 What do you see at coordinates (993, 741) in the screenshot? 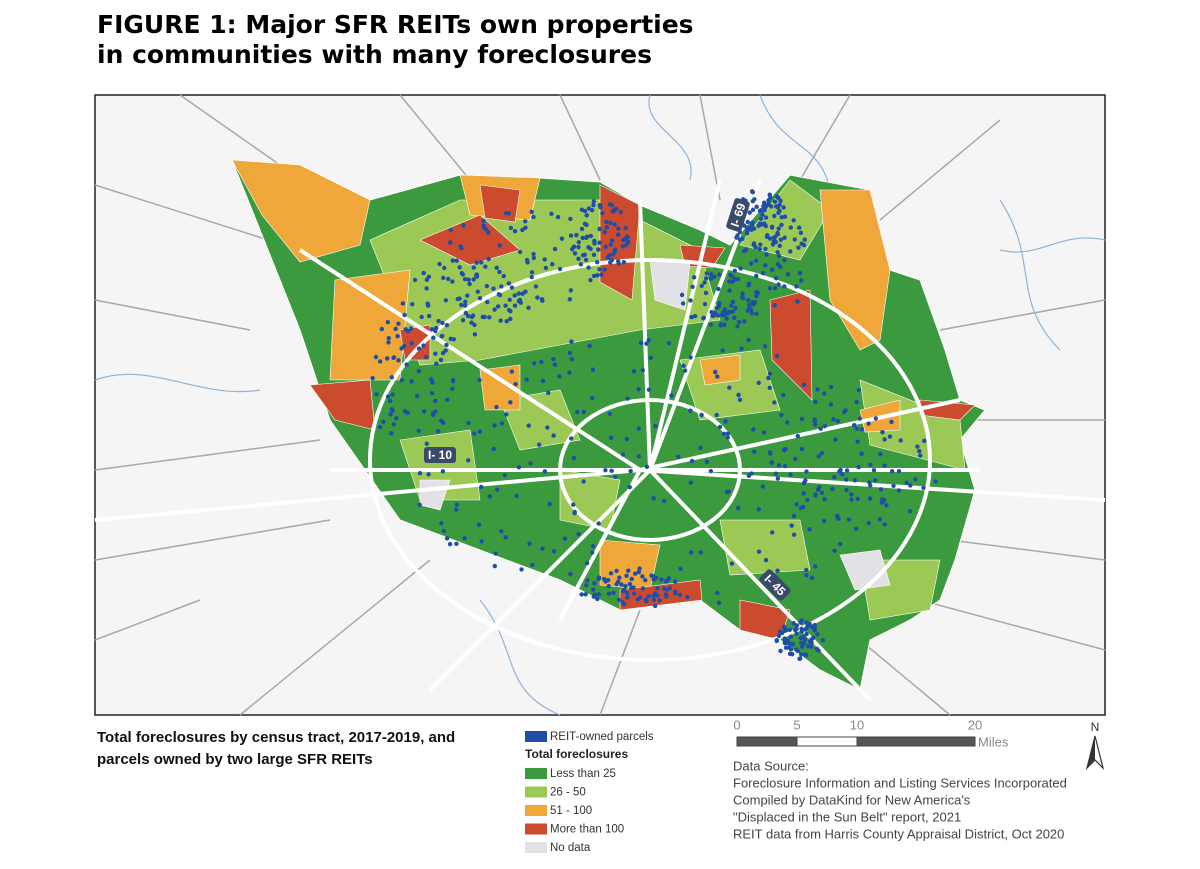
I see `scale-unit: Miles` at bounding box center [993, 741].